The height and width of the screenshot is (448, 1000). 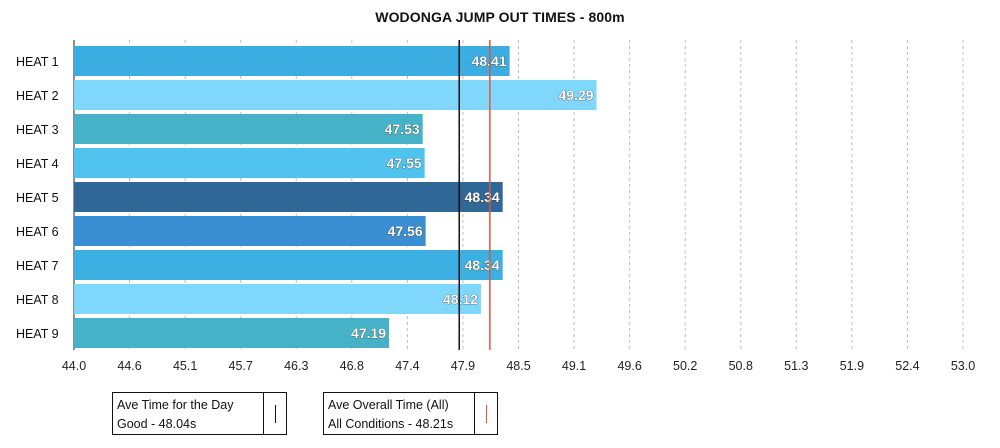 I want to click on bar-value-label: 47.56, so click(x=405, y=231).